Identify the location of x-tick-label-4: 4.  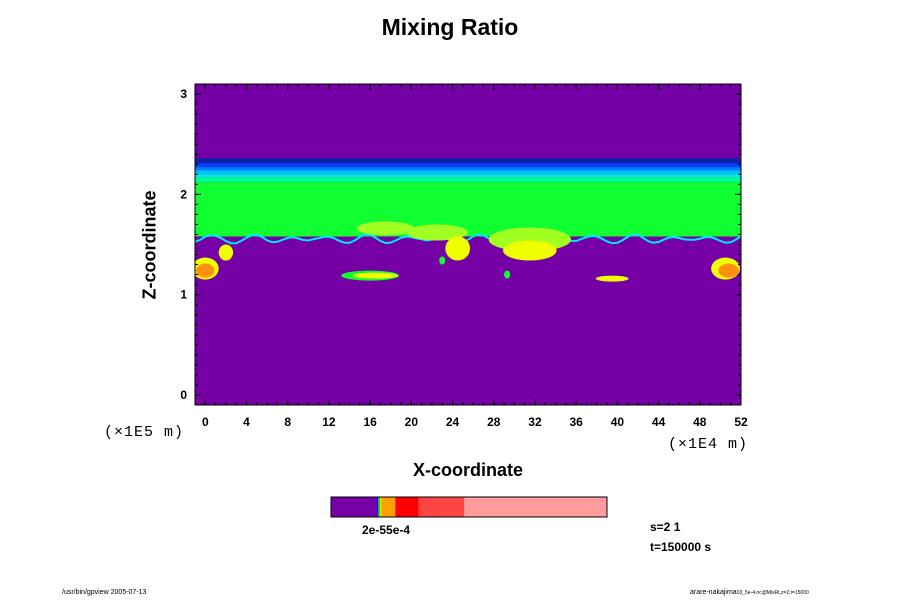
(246, 422).